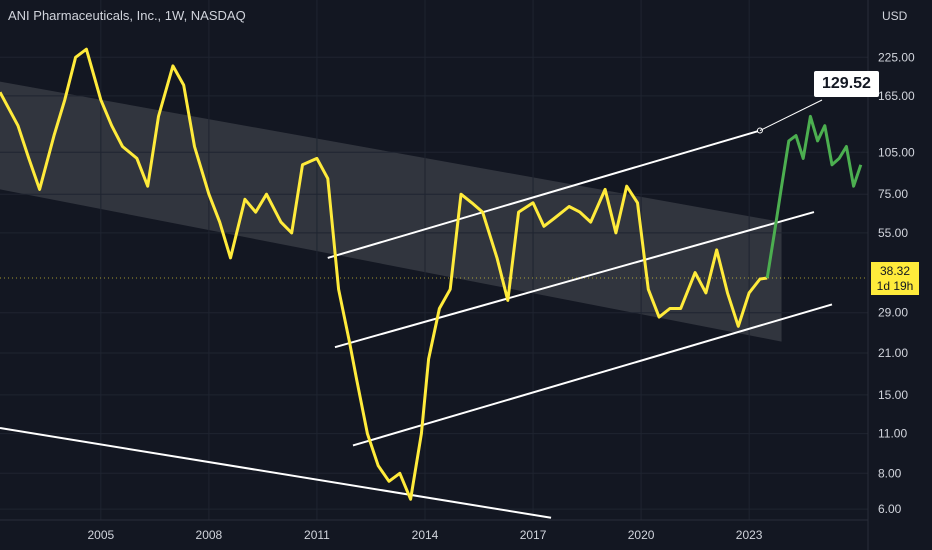 The width and height of the screenshot is (932, 550). I want to click on y-tick-label: 15.00, so click(893, 395).